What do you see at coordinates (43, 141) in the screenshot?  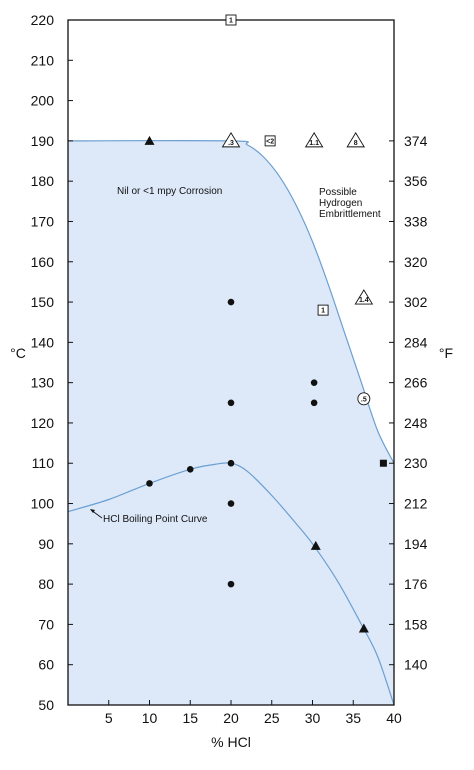 I see `y-tick-label-left: 190` at bounding box center [43, 141].